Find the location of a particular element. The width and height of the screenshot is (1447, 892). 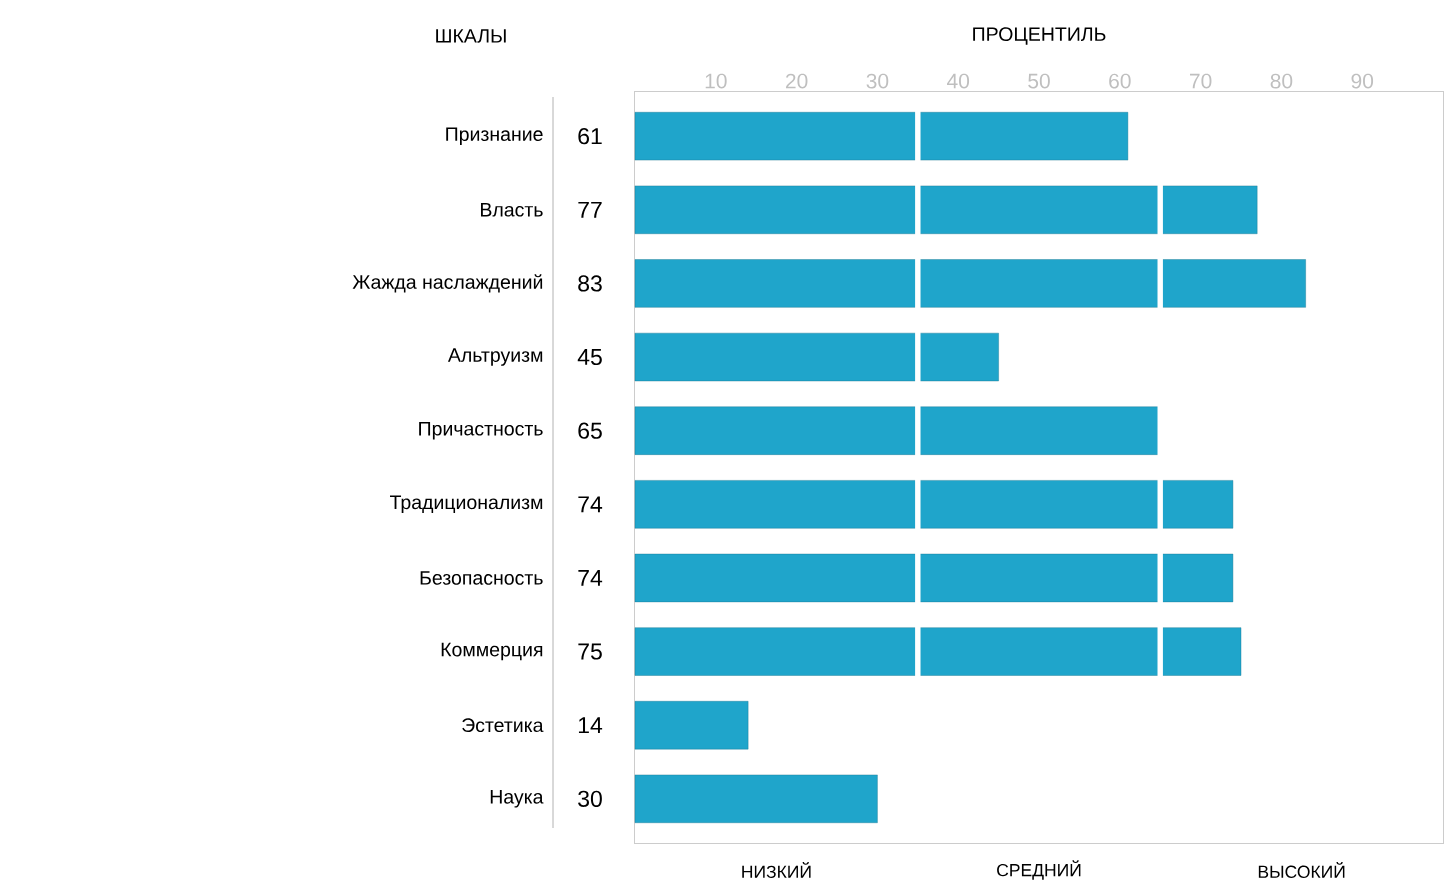

x-tick-label: 10 is located at coordinates (716, 81).